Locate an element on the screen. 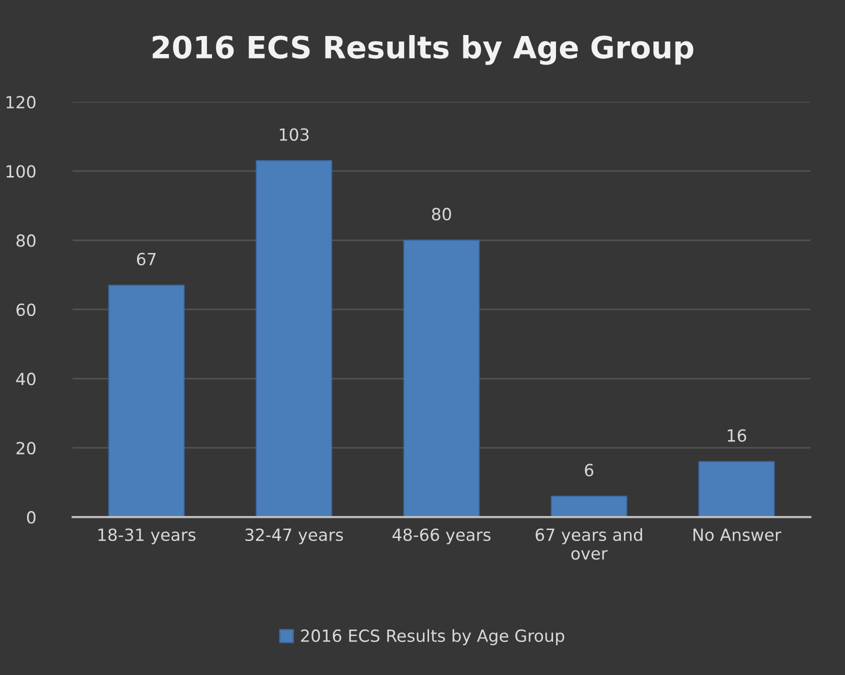 The image size is (845, 675). chart-title: 2016 ECS Results by Age Group is located at coordinates (423, 50).